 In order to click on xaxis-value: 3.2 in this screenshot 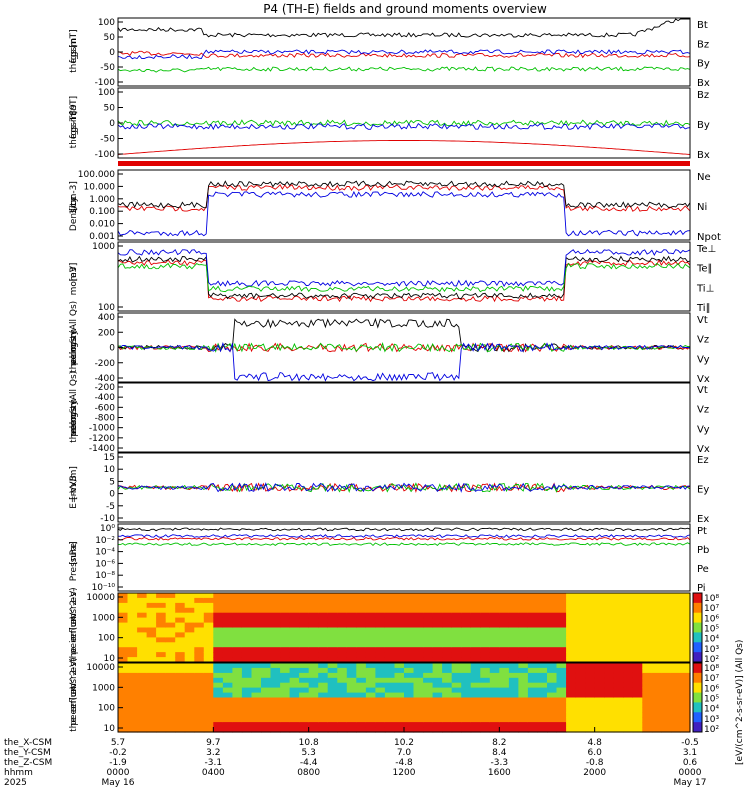, I will do `click(213, 753)`.